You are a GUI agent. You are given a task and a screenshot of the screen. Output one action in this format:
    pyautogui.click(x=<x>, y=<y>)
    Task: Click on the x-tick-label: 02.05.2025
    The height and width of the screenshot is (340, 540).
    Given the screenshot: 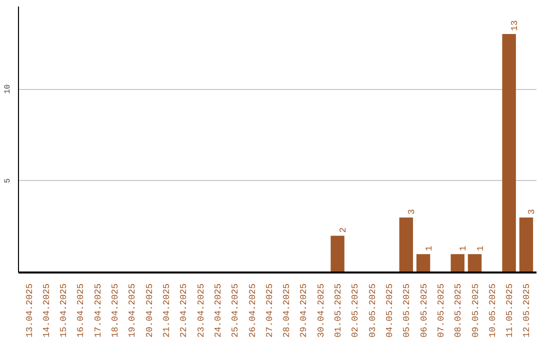 What is the action you would take?
    pyautogui.click(x=355, y=310)
    